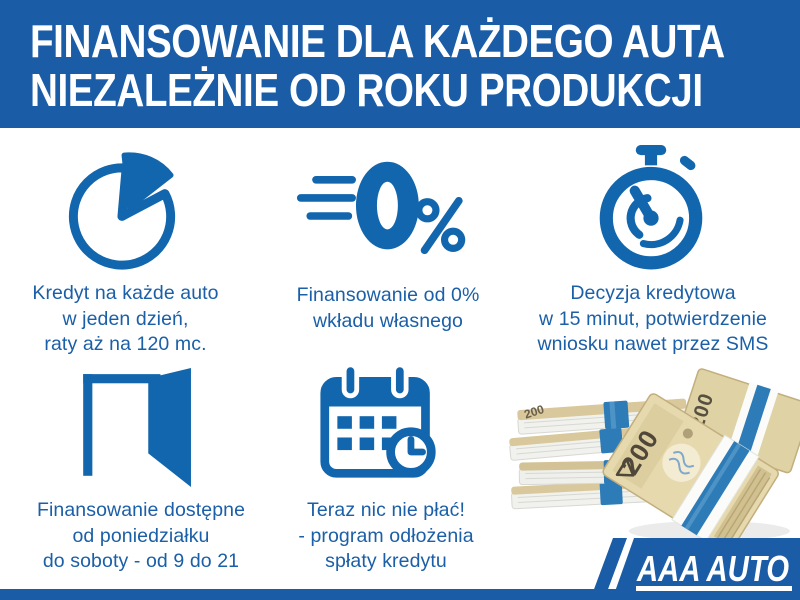 The width and height of the screenshot is (800, 600). What do you see at coordinates (381, 208) in the screenshot?
I see `zero-percent-icon` at bounding box center [381, 208].